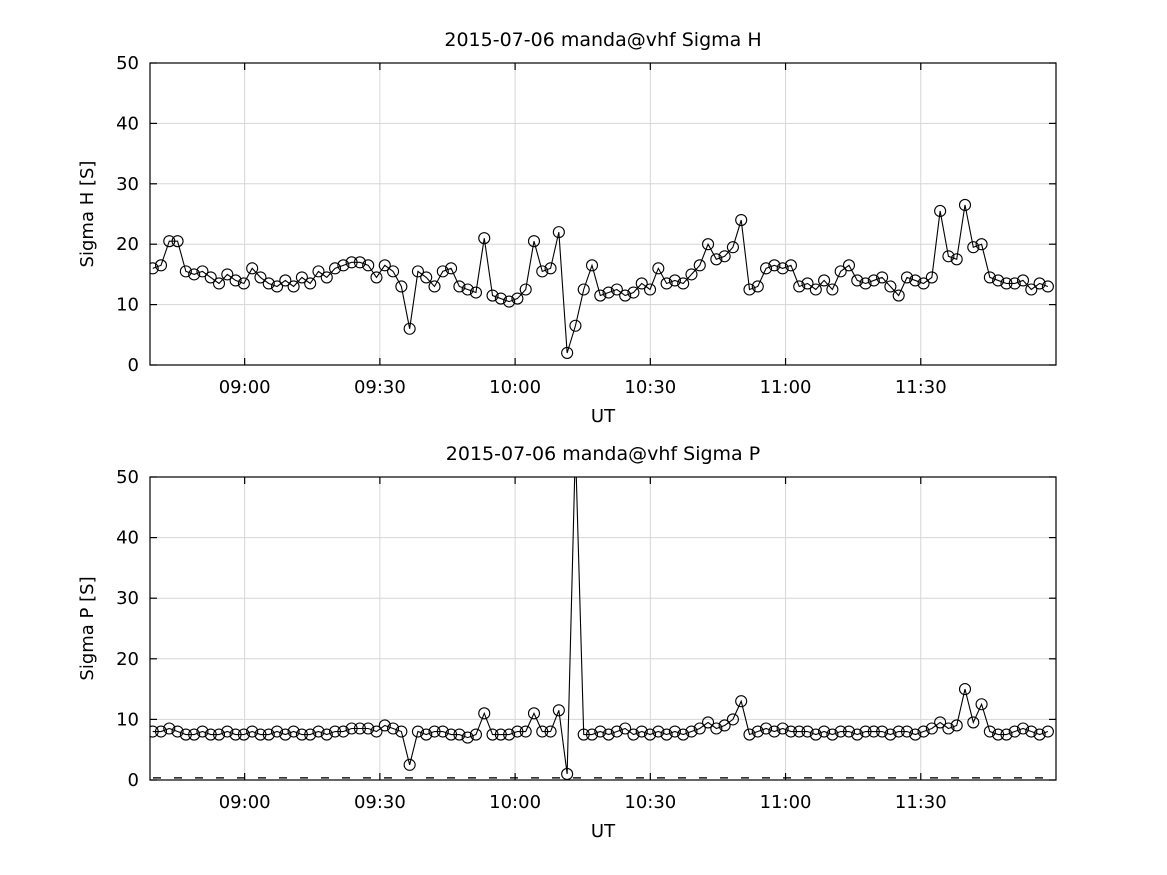 The image size is (1167, 875). I want to click on sigma-h-line, so click(600, 279).